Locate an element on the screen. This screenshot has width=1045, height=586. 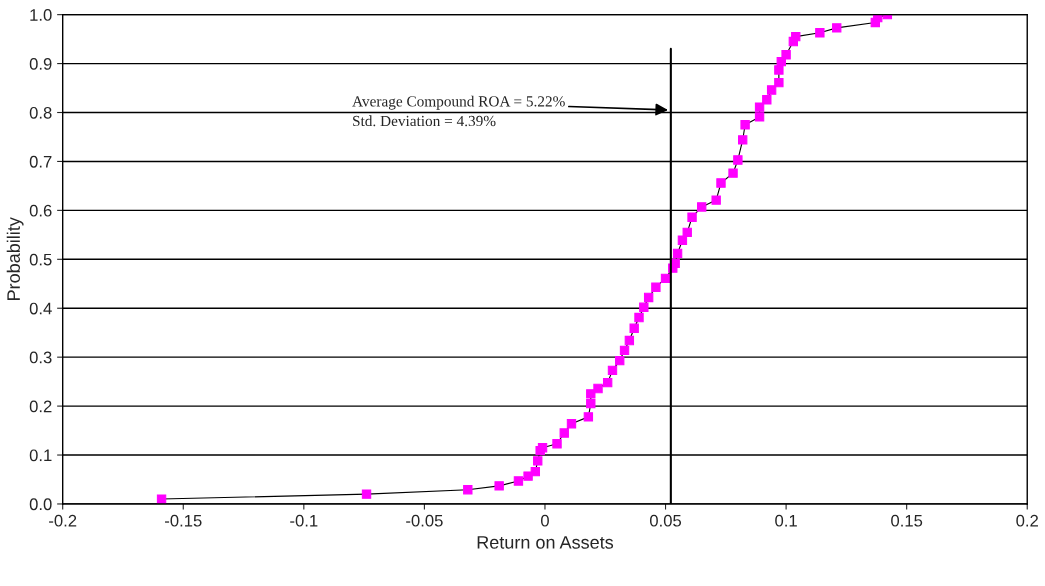
x-tick-label: 0.15 is located at coordinates (907, 520).